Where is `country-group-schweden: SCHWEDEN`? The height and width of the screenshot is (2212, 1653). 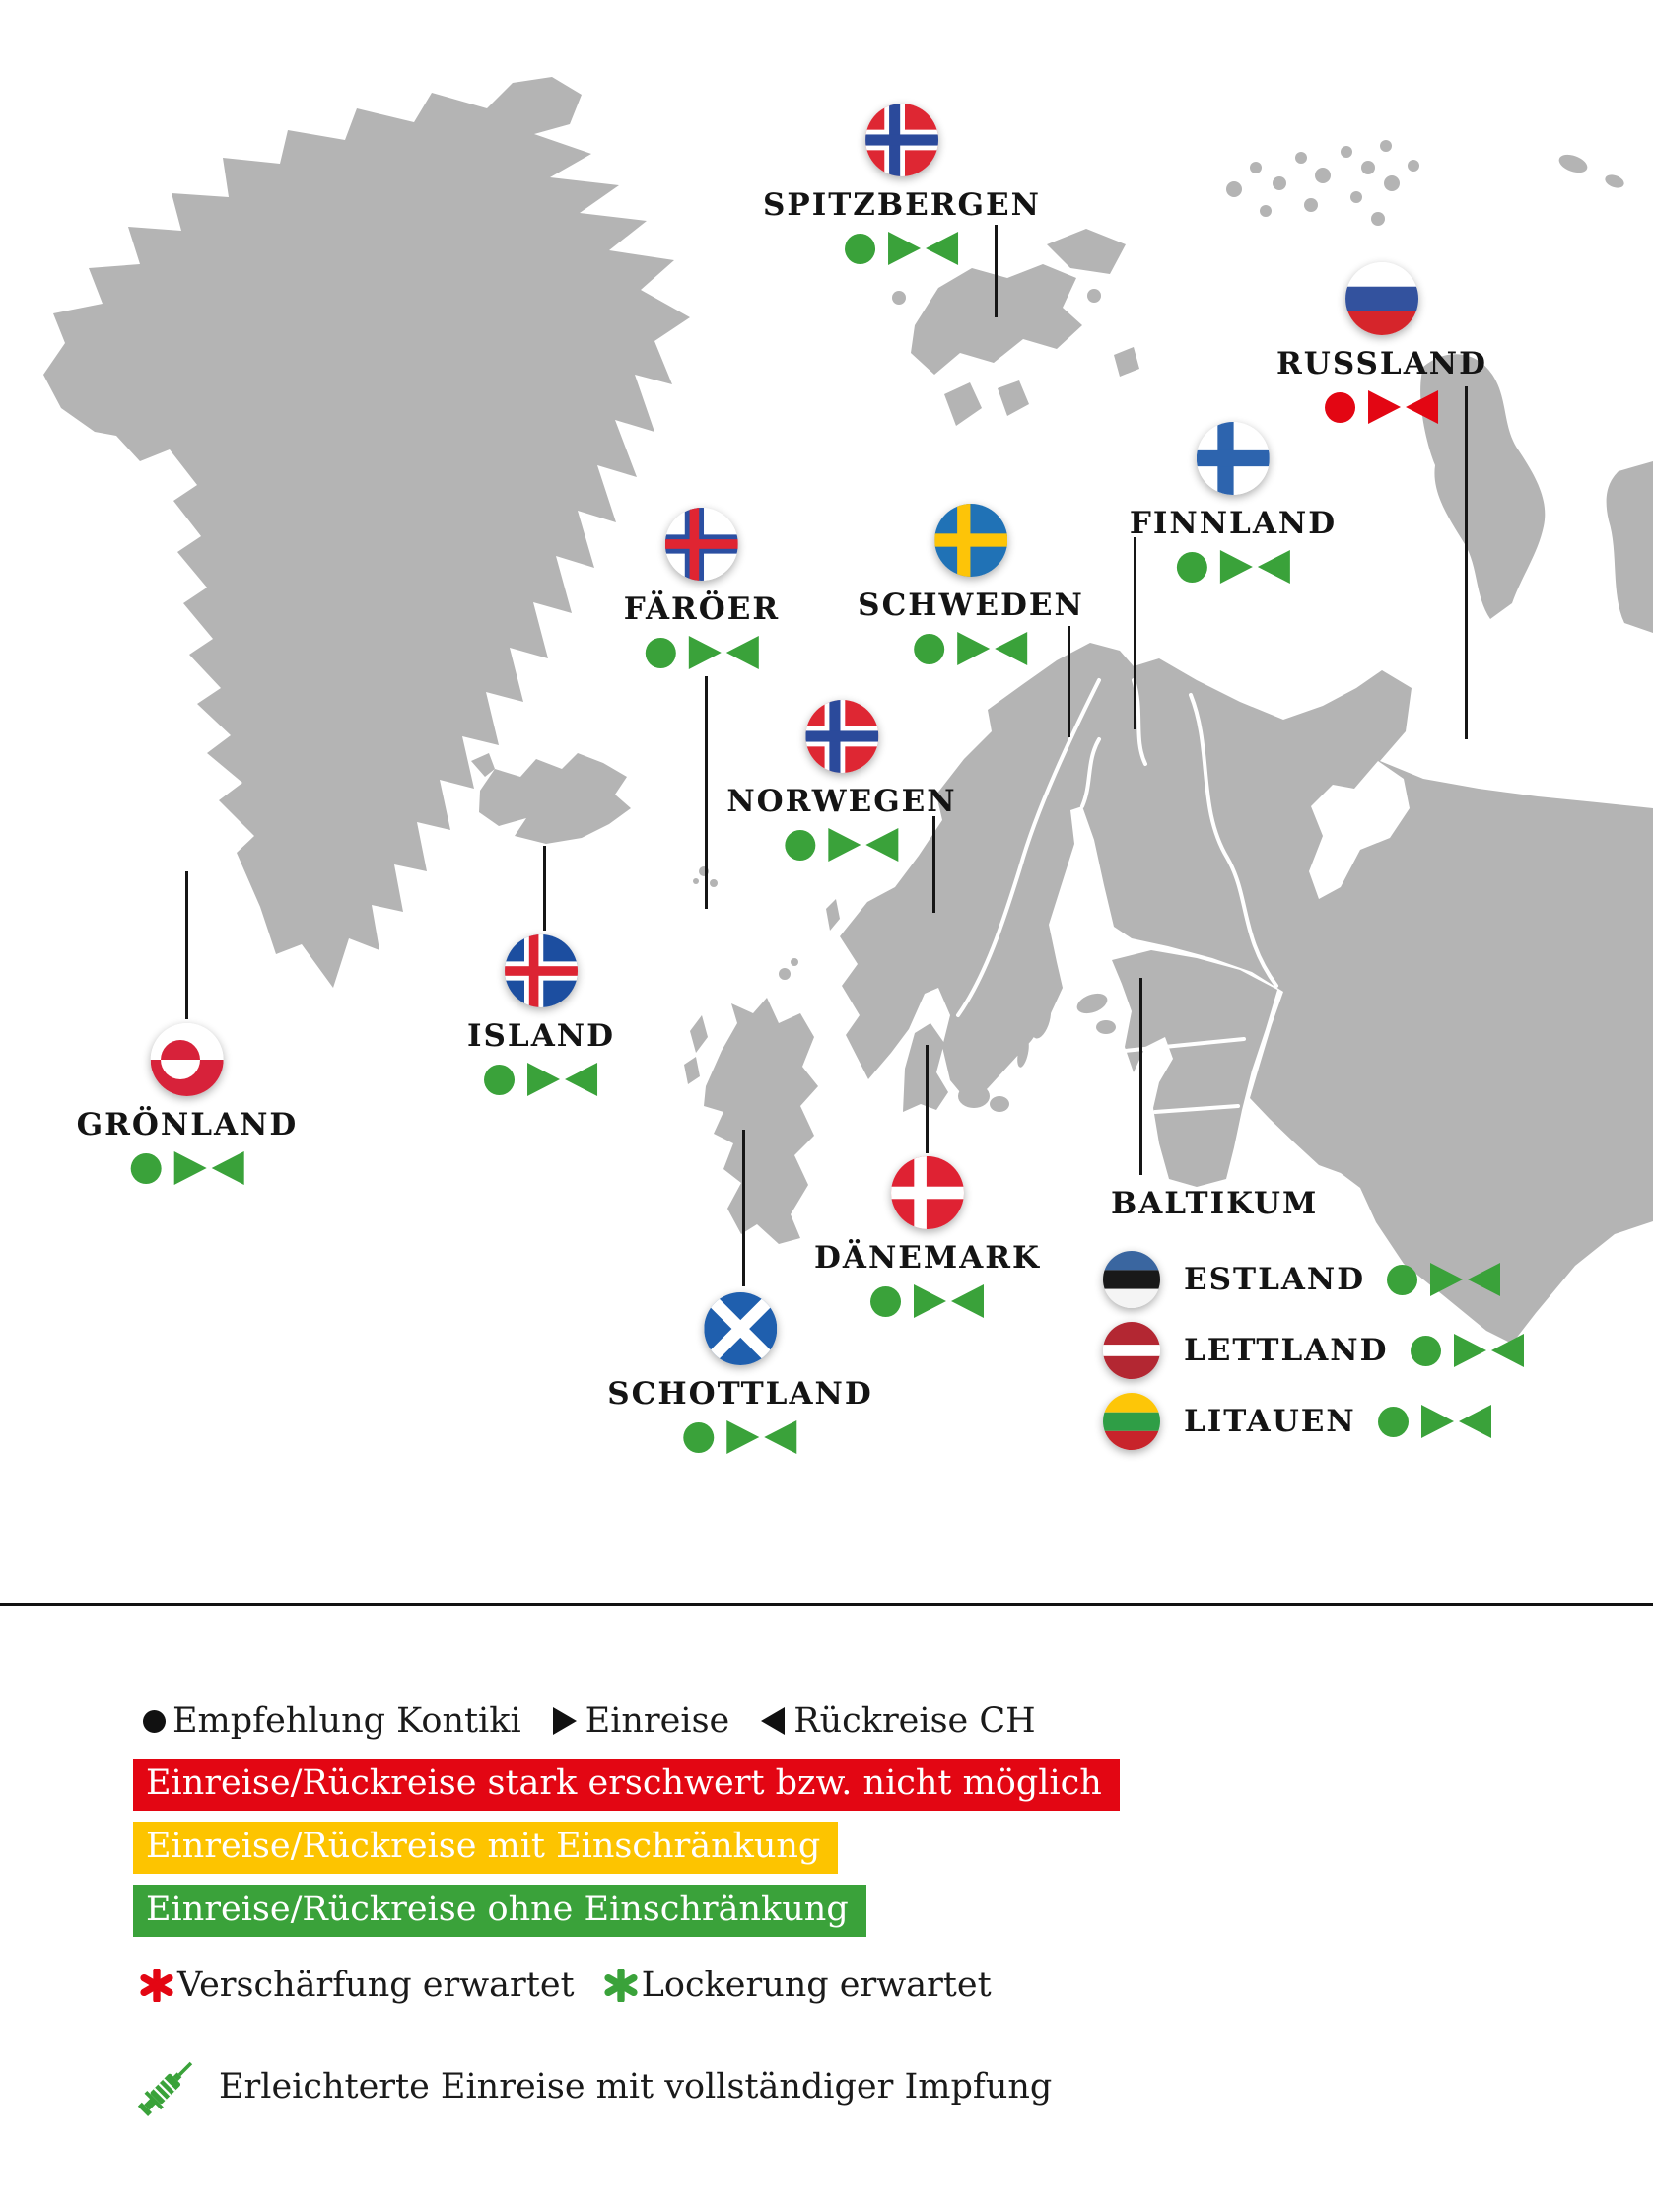
country-group-schweden: SCHWEDEN is located at coordinates (971, 585).